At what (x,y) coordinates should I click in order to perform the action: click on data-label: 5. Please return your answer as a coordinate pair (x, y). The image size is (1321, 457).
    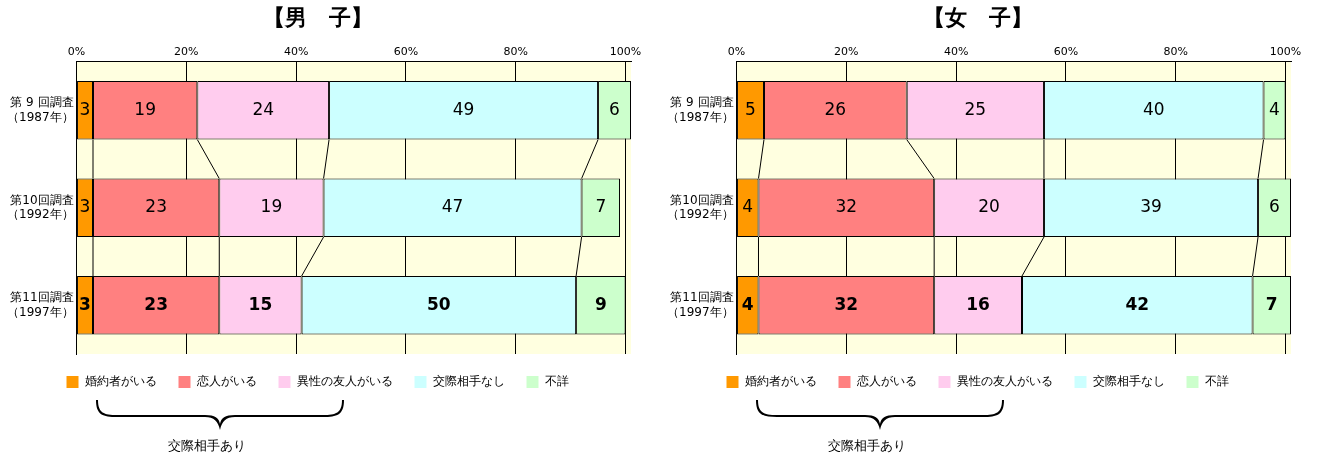
    Looking at the image, I should click on (750, 108).